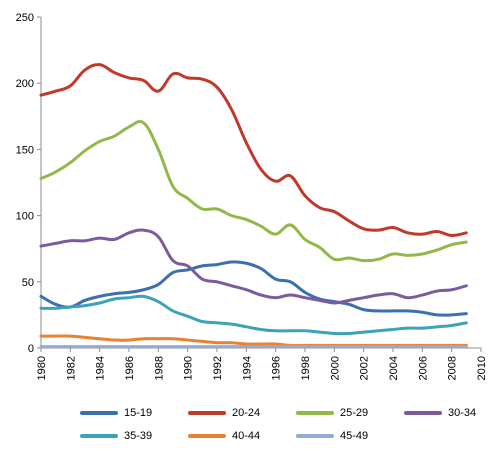 The height and width of the screenshot is (451, 491). What do you see at coordinates (453, 368) in the screenshot?
I see `x-tick-label: 2008` at bounding box center [453, 368].